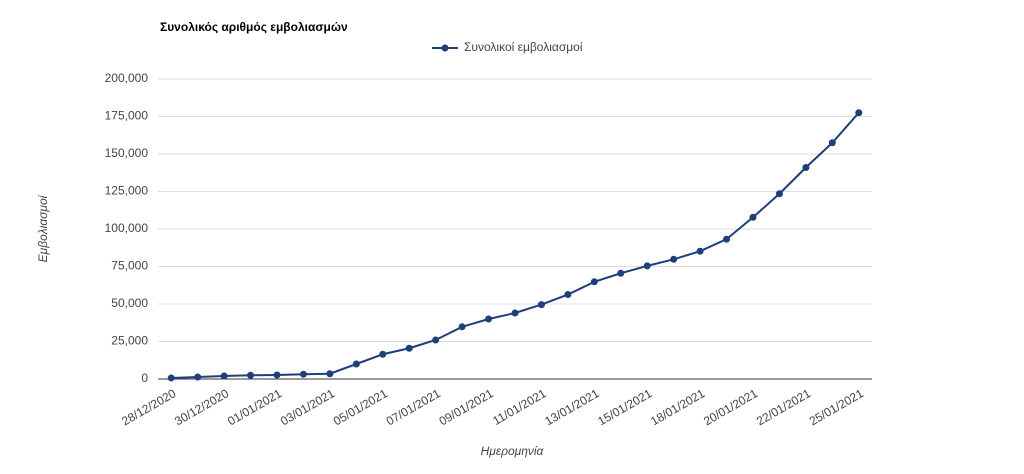 The height and width of the screenshot is (474, 1024). Describe the element at coordinates (413, 407) in the screenshot. I see `x-tick-label: 07/01/2021` at that location.